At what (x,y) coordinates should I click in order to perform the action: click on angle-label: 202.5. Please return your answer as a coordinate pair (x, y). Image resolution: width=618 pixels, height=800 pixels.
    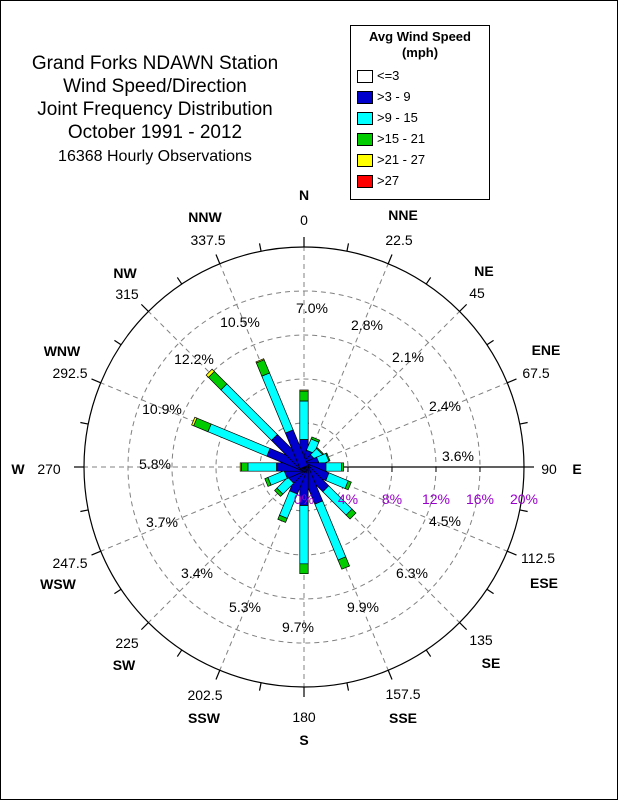
    Looking at the image, I should click on (204, 695).